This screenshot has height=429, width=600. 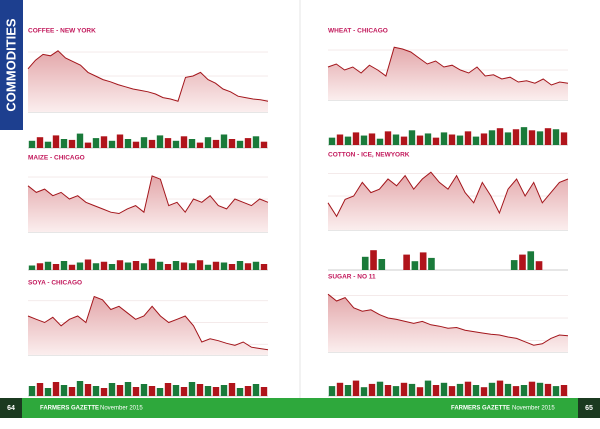 I want to click on chart-title: MAIZE - CHICAGO, so click(x=56, y=158).